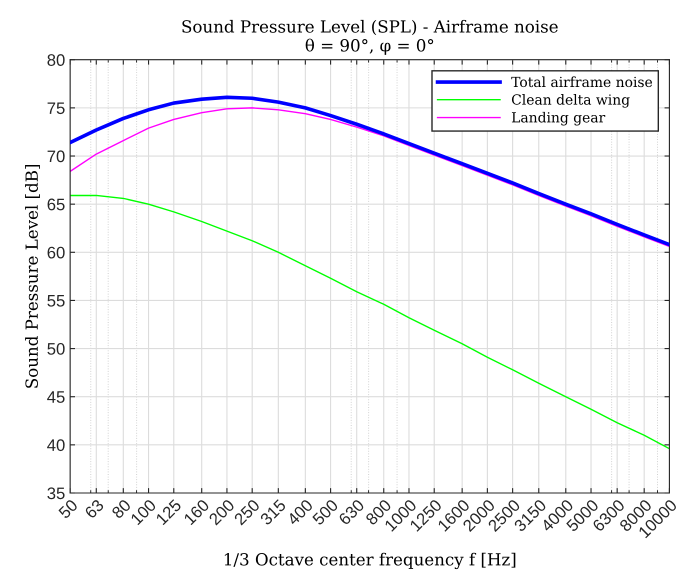 This screenshot has height=580, width=681. Describe the element at coordinates (56, 156) in the screenshot. I see `y-tick-label: 70` at that location.